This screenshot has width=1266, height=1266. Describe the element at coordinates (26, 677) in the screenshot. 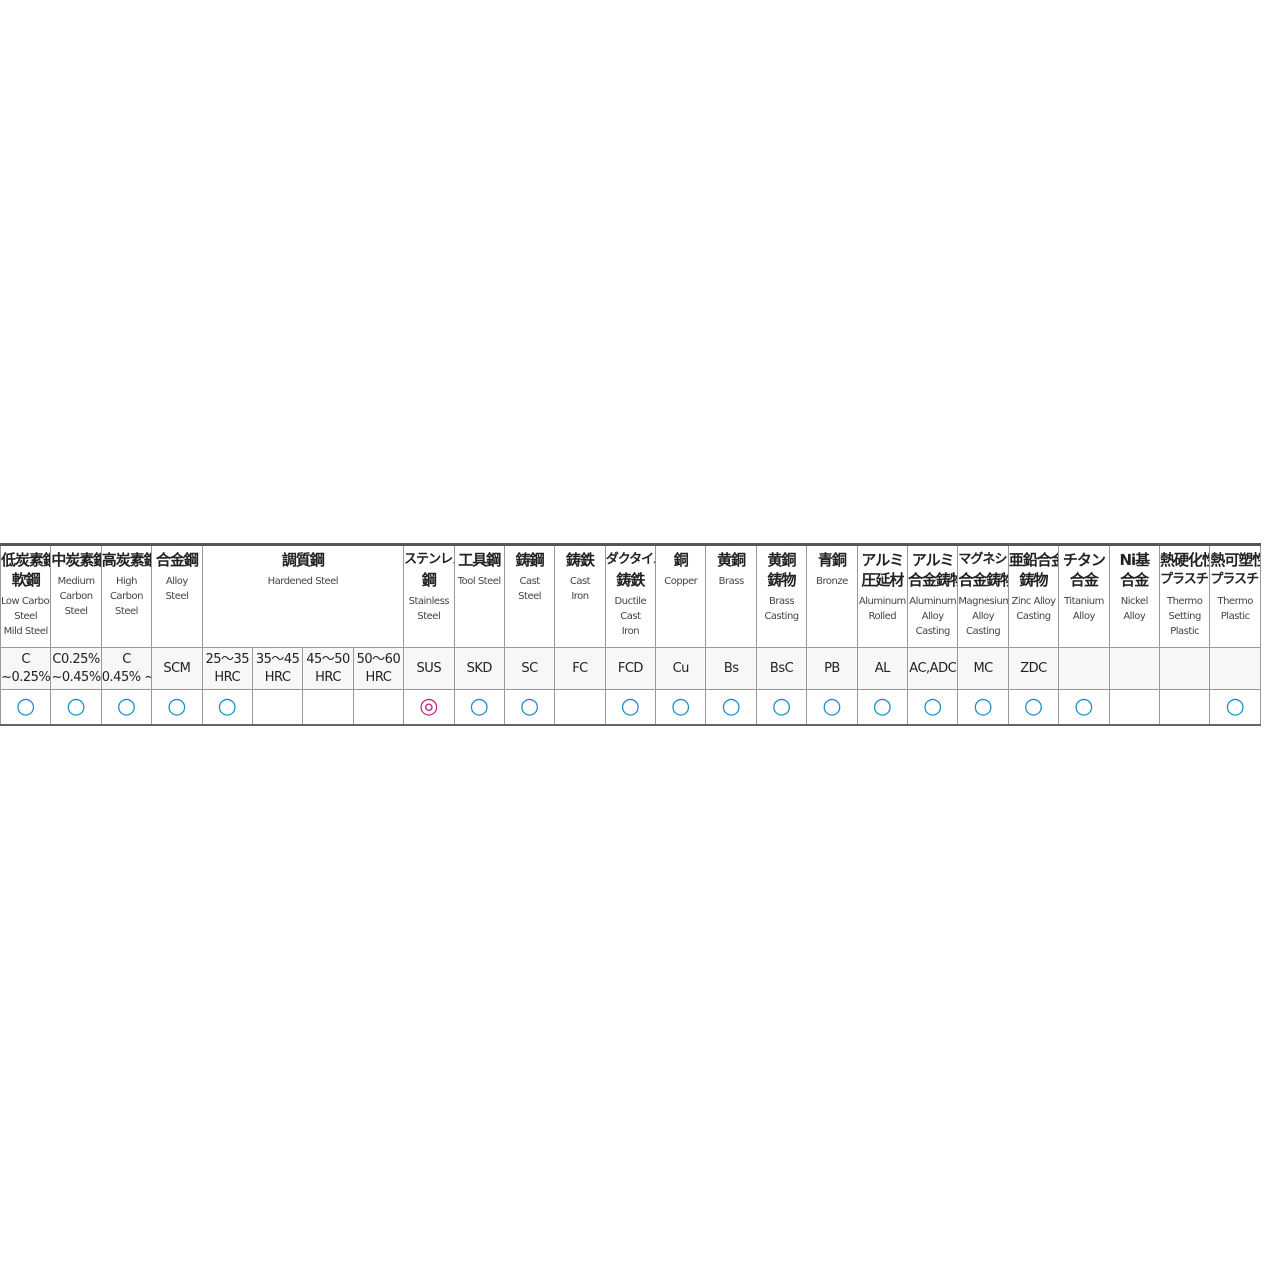

I see `grade-code: ~0.25%` at that location.